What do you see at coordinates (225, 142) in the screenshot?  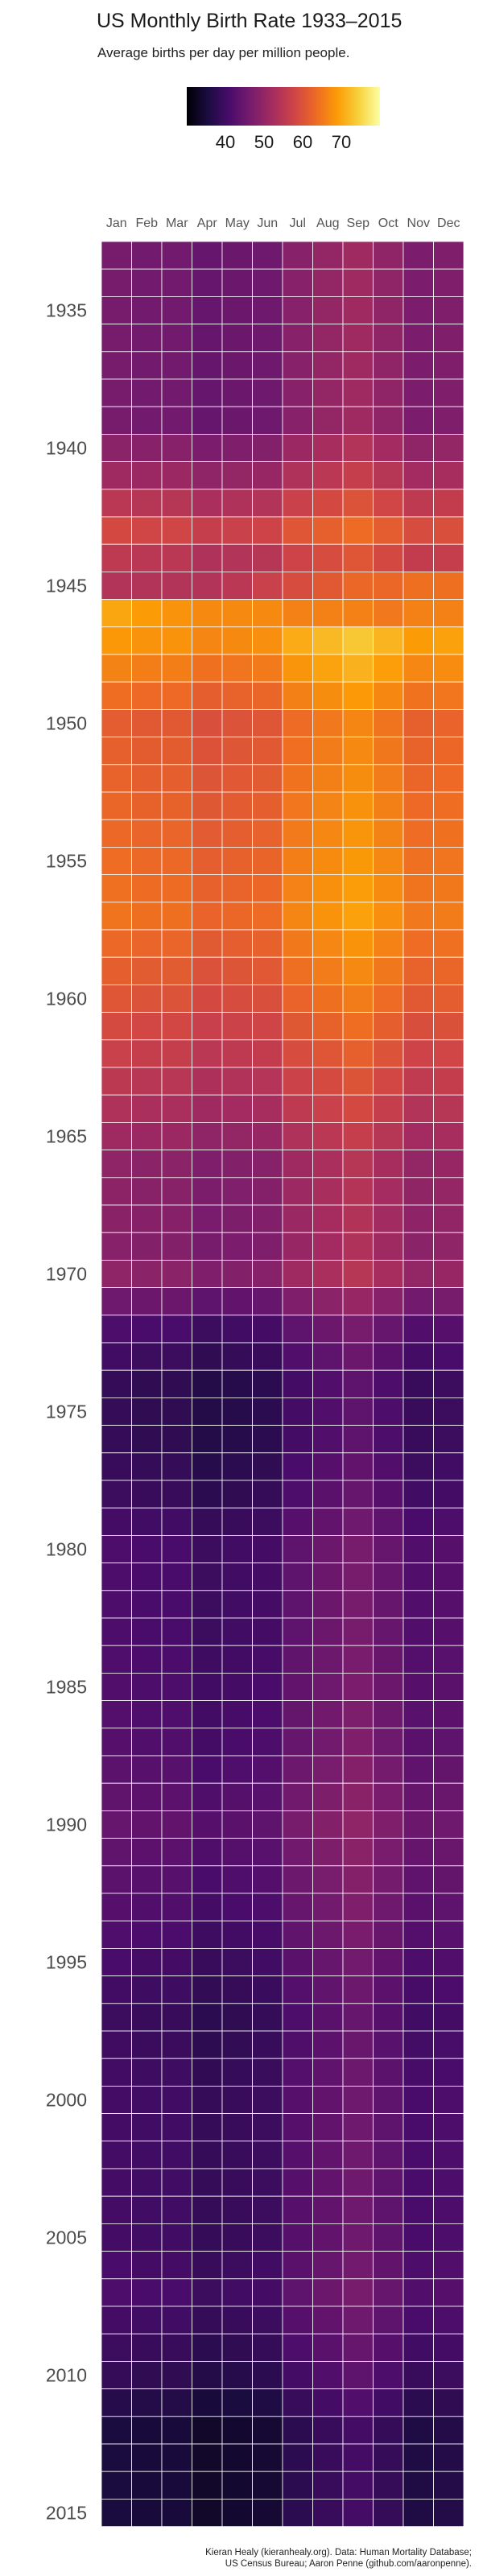 I see `legend-tick-label: 40` at bounding box center [225, 142].